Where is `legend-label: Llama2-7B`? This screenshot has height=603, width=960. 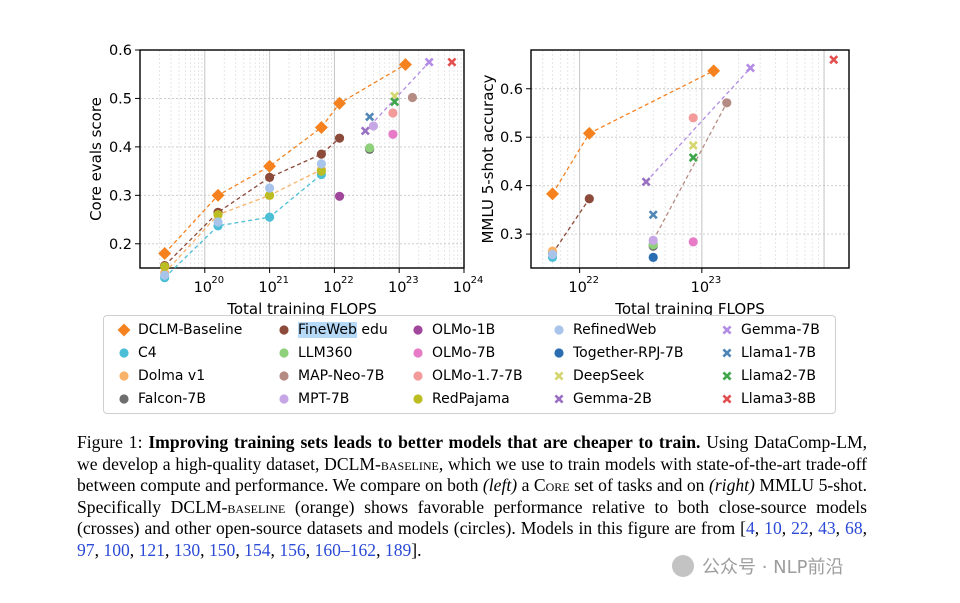 legend-label: Llama2-7B is located at coordinates (778, 376).